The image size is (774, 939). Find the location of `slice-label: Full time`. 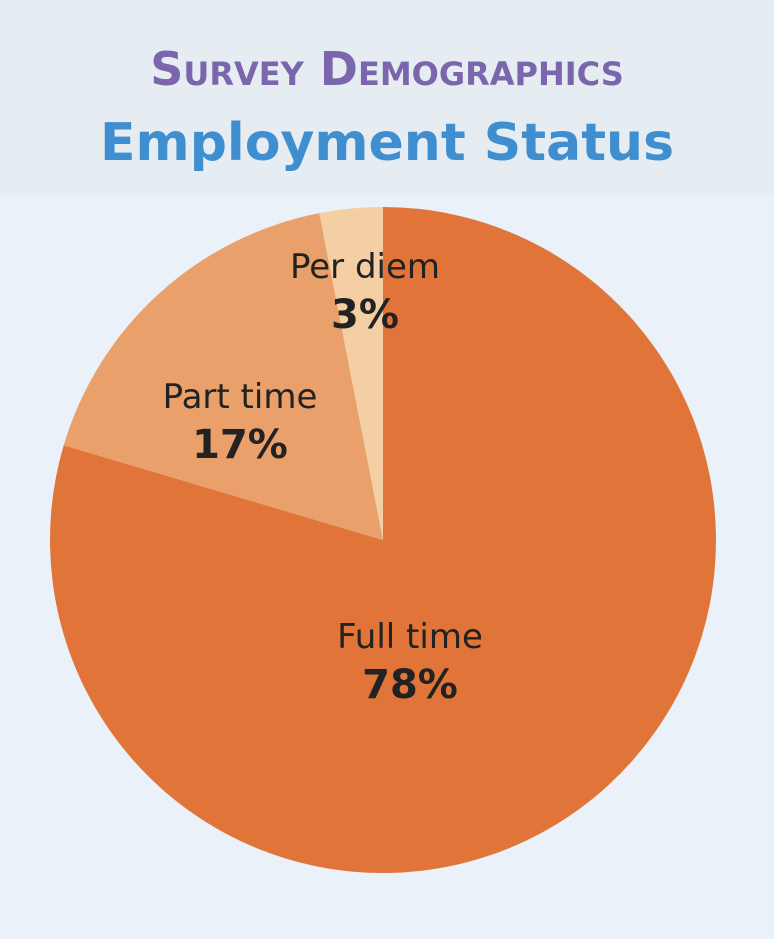

slice-label: Full time is located at coordinates (410, 637).